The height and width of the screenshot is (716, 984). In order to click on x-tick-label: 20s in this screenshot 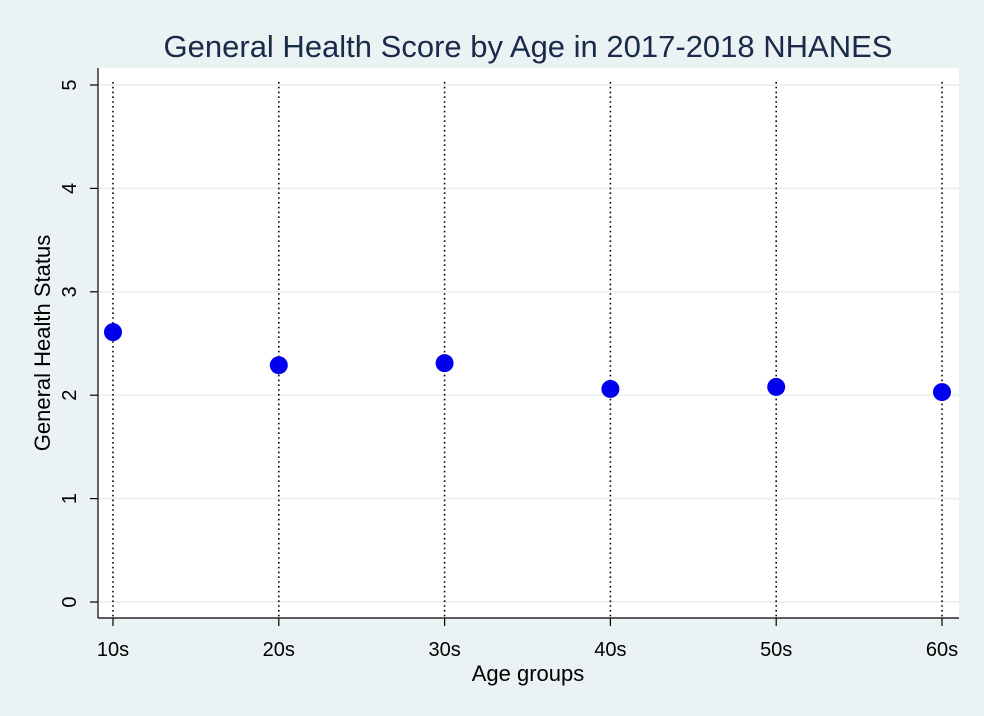, I will do `click(279, 650)`.